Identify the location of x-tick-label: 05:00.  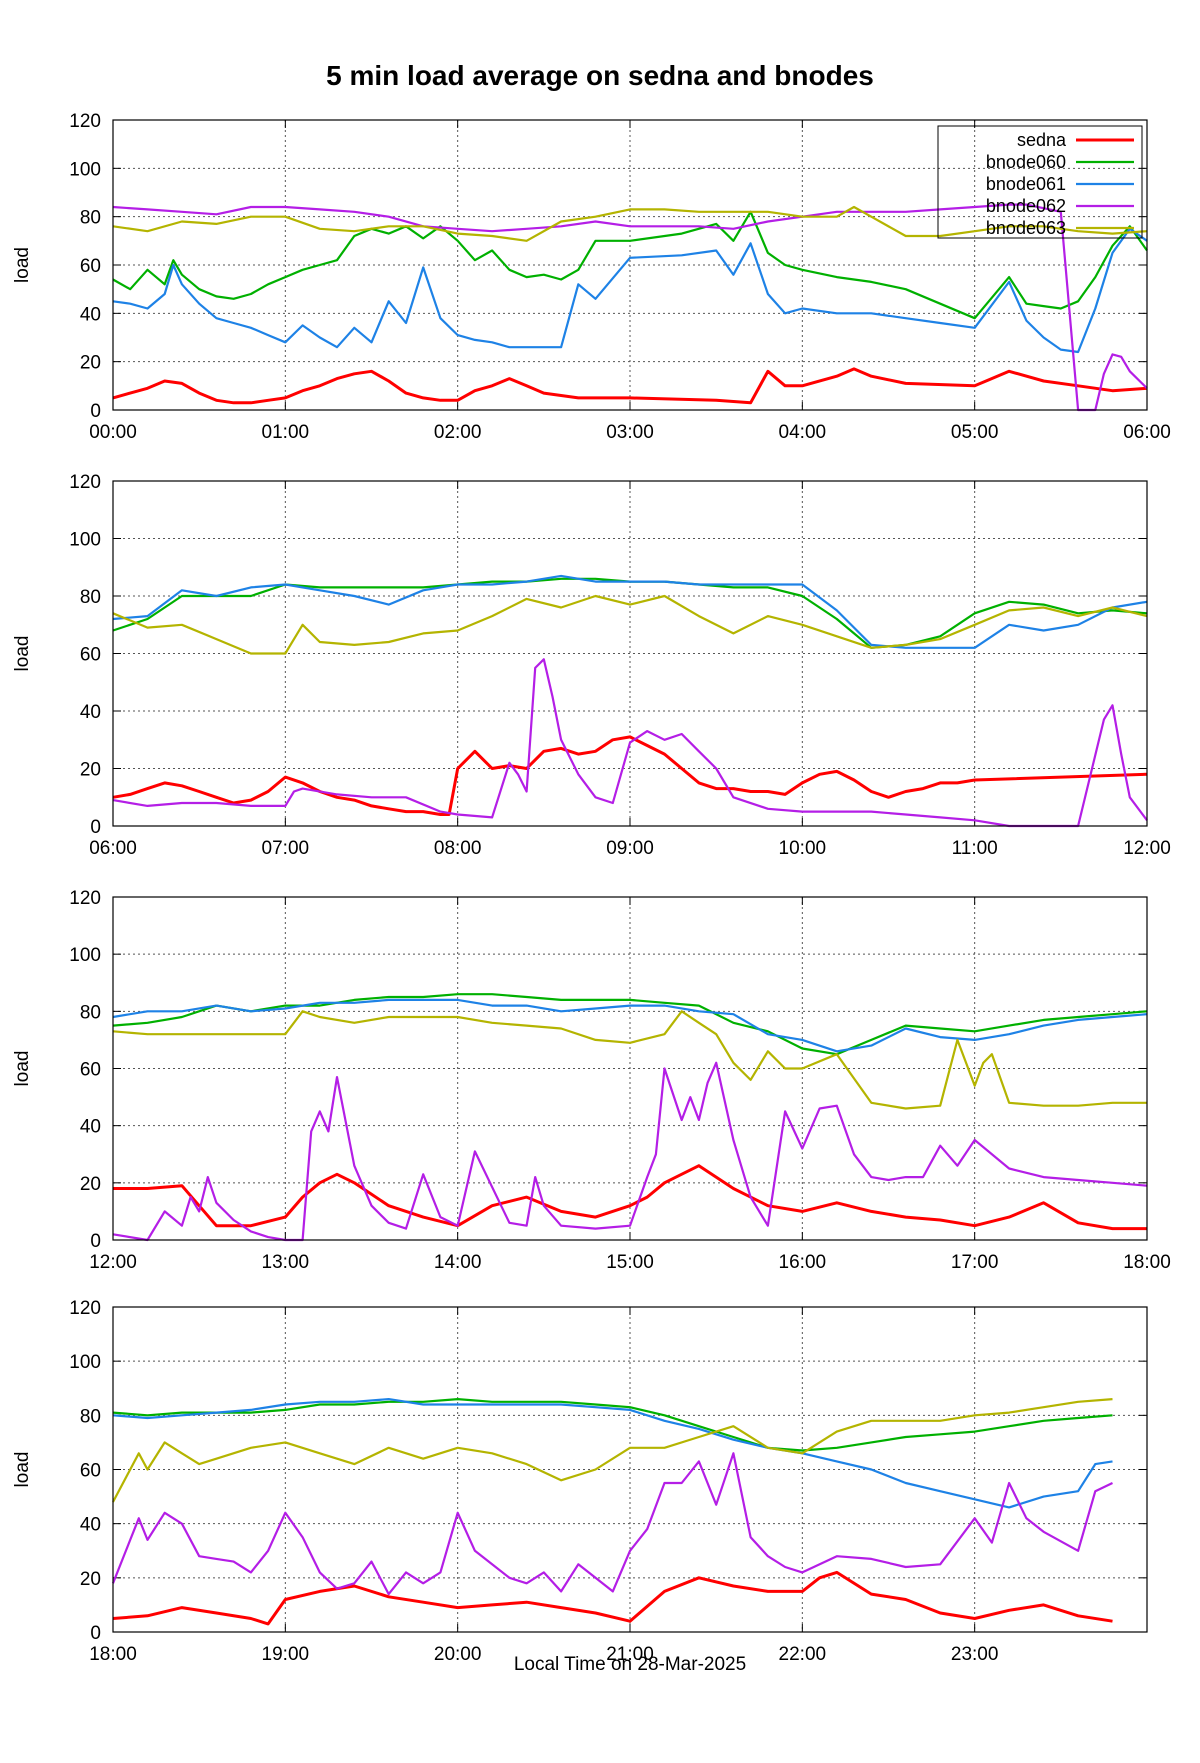
(975, 432).